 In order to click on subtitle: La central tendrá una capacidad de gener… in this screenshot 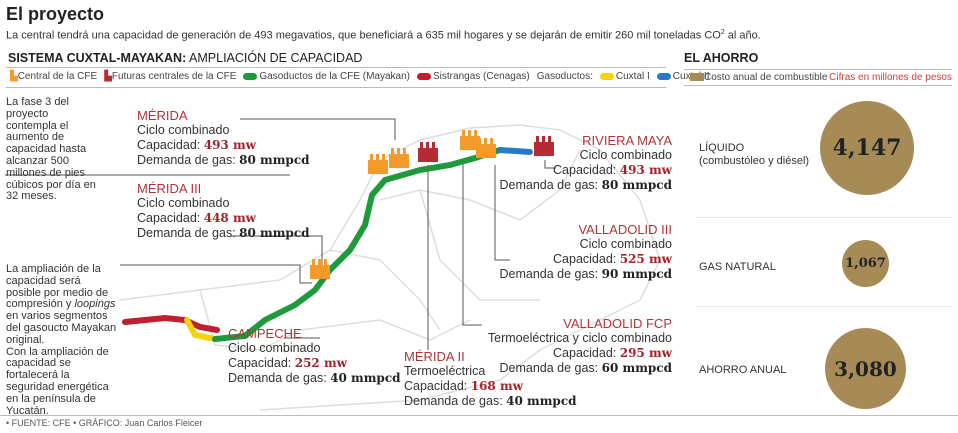, I will do `click(383, 35)`.